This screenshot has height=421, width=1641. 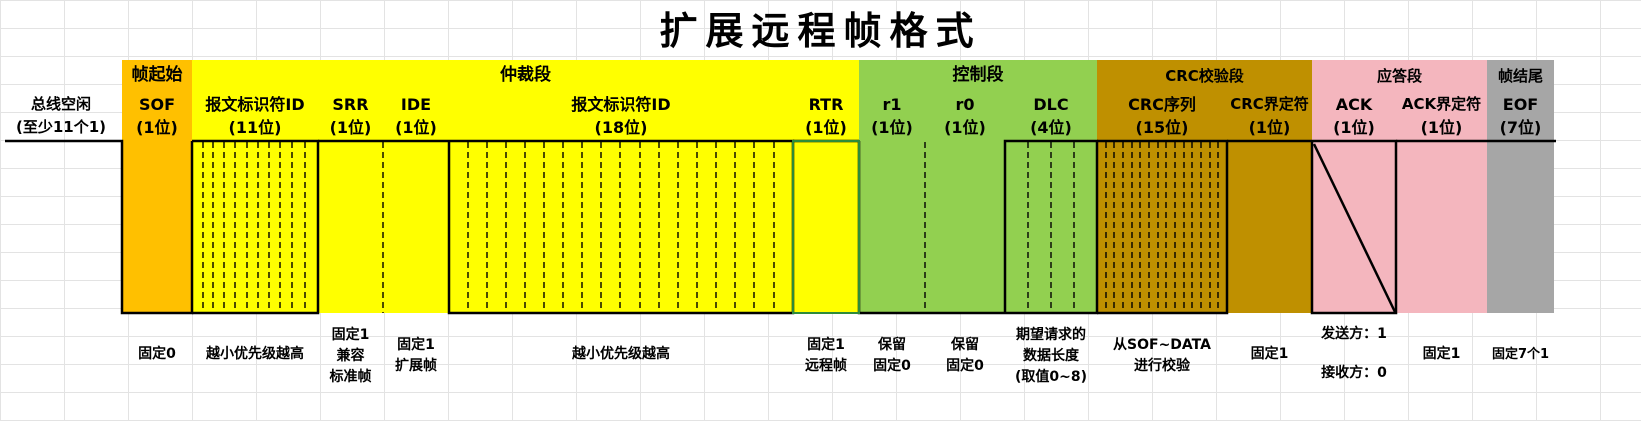 I want to click on field-rtr-name: RTR, so click(x=826, y=104).